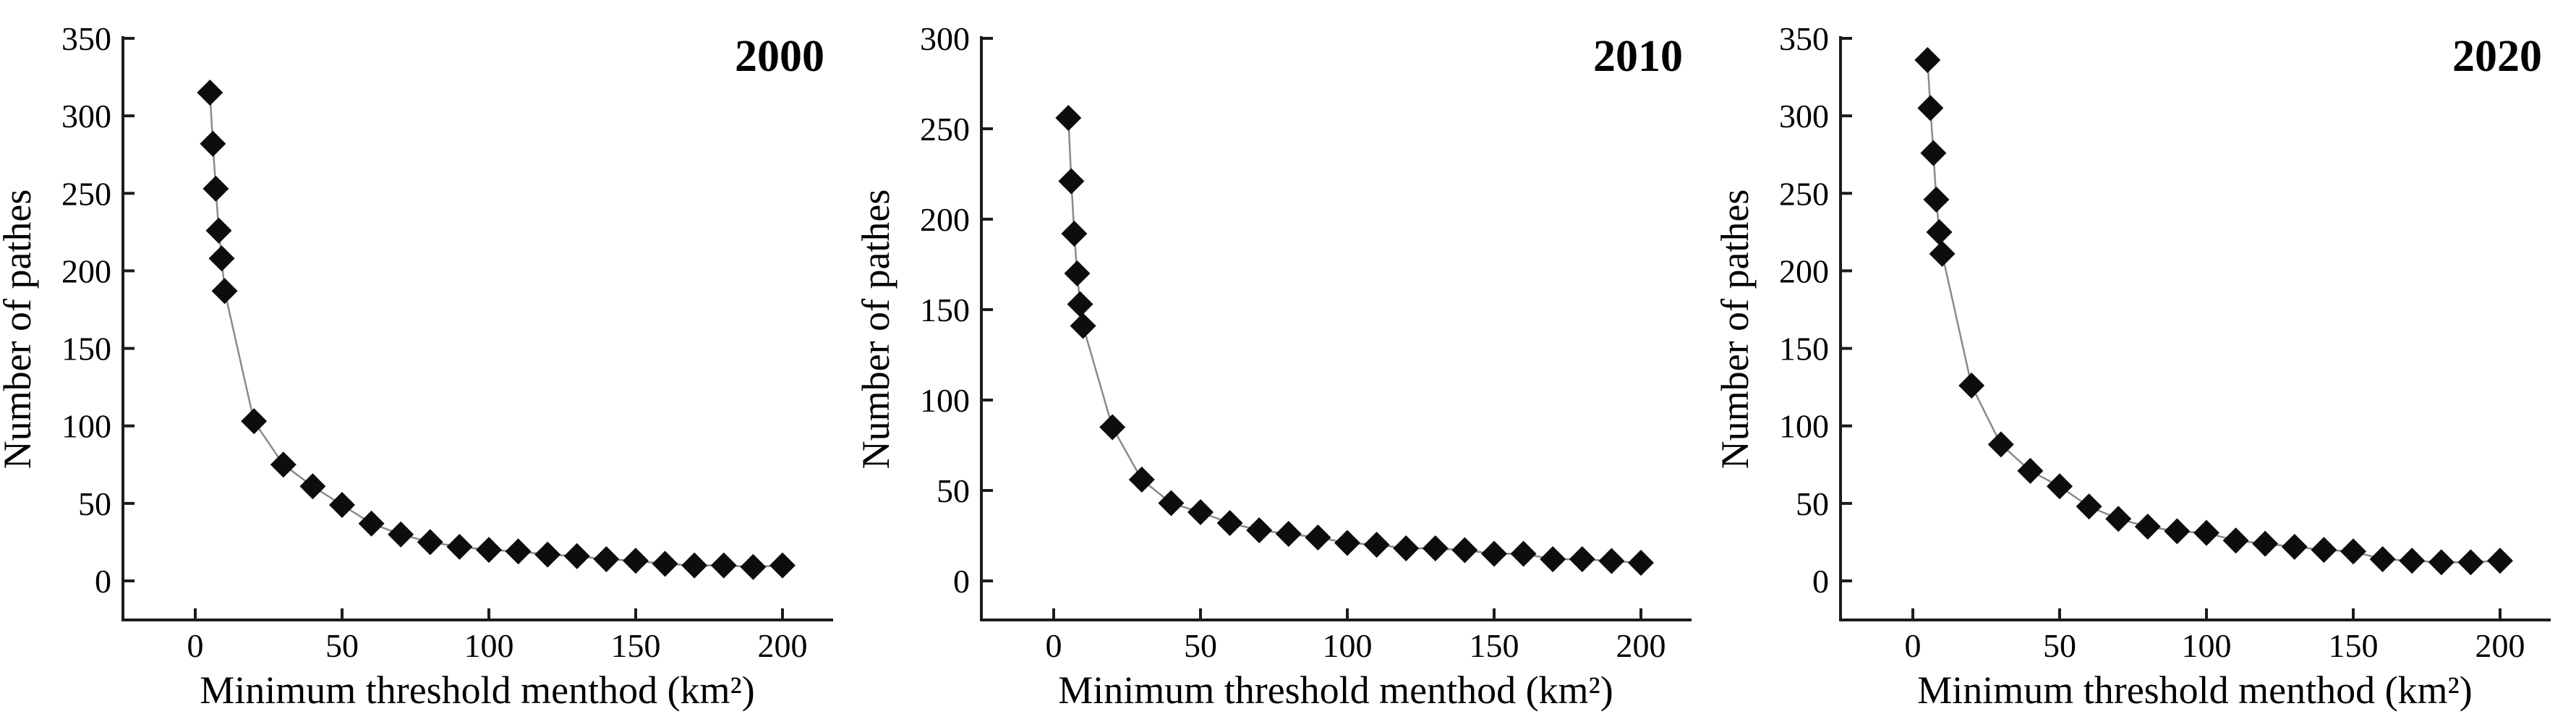  Describe the element at coordinates (779, 56) in the screenshot. I see `year-label: 2000` at that location.